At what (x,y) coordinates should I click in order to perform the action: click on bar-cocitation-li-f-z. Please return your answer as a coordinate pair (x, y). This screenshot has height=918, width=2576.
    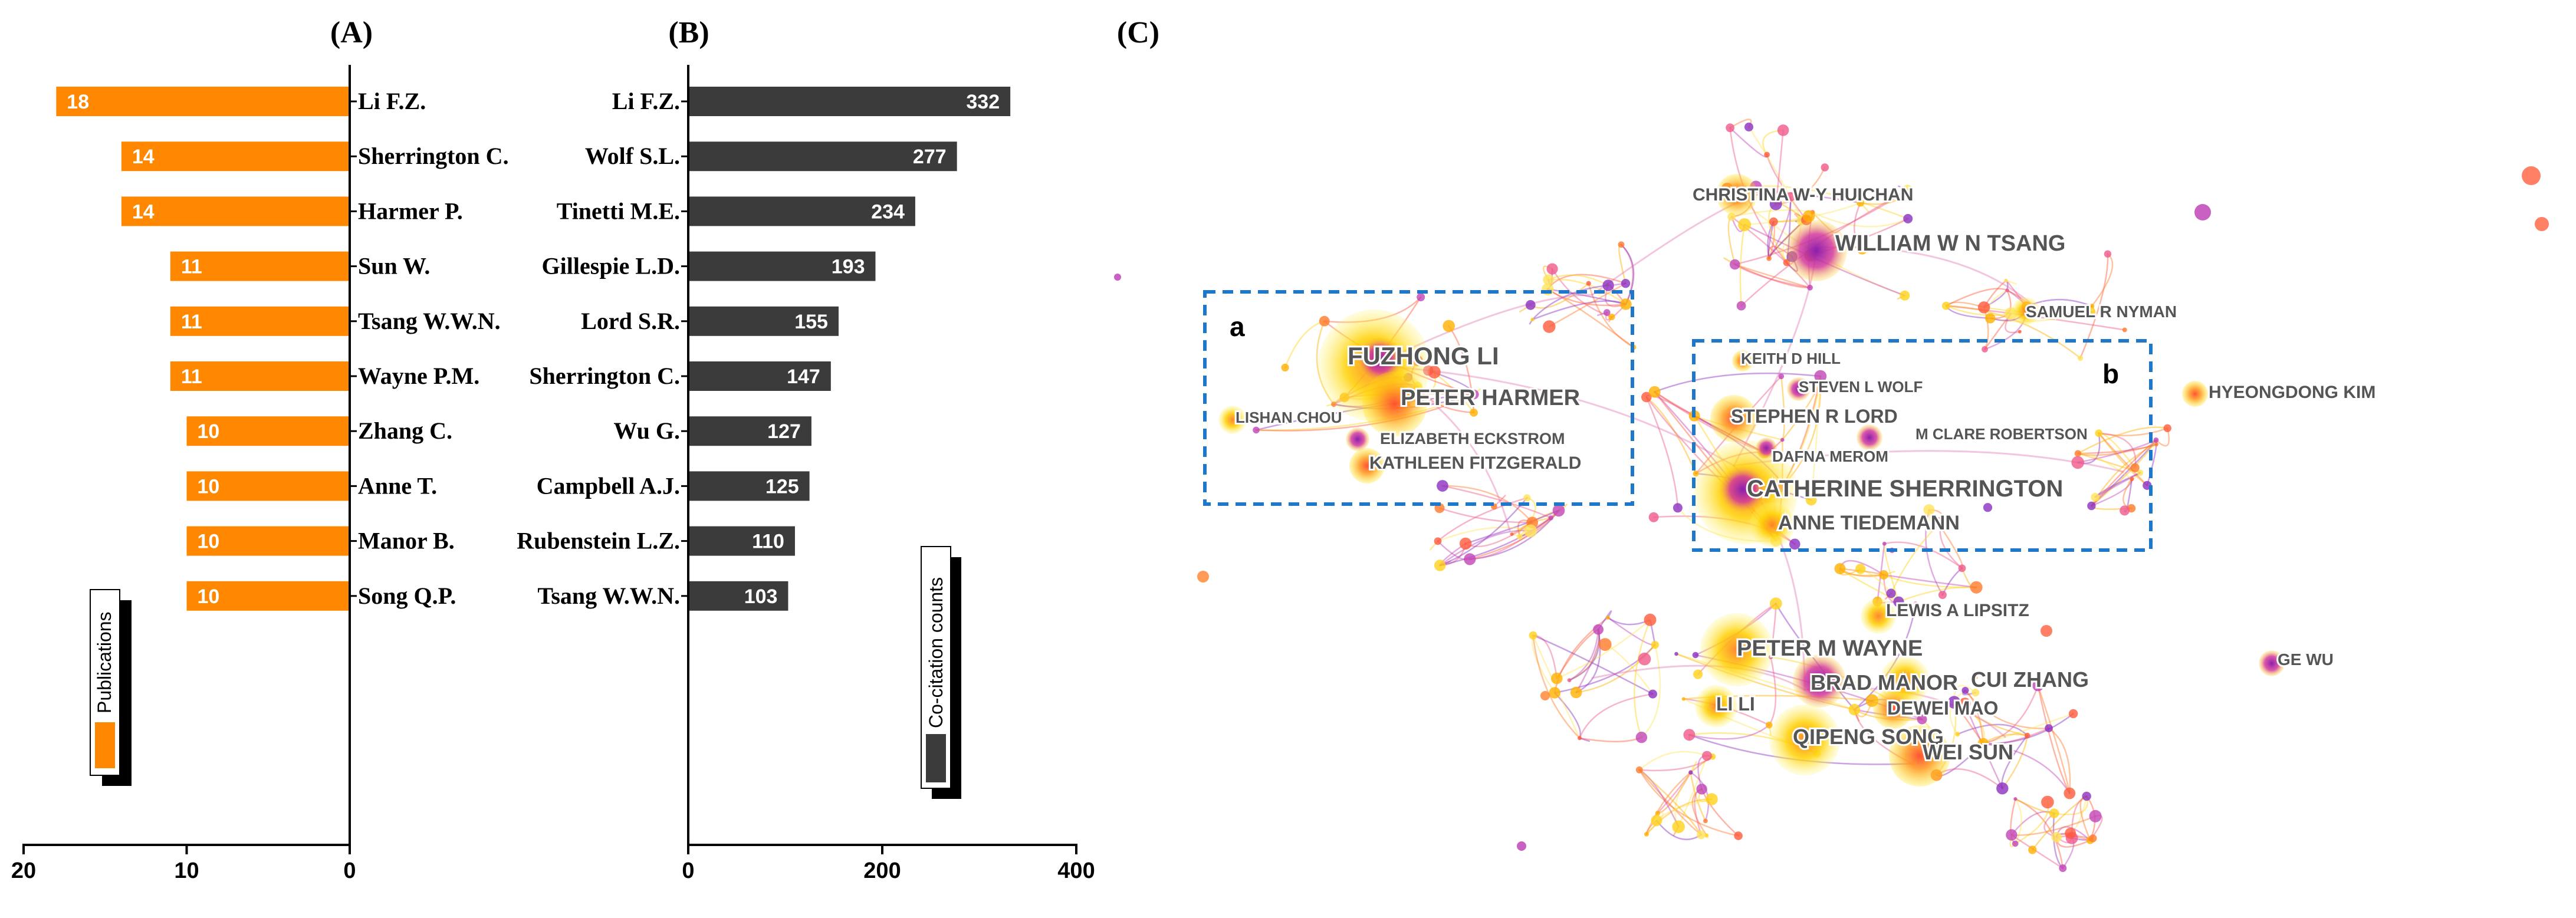
    Looking at the image, I should click on (849, 102).